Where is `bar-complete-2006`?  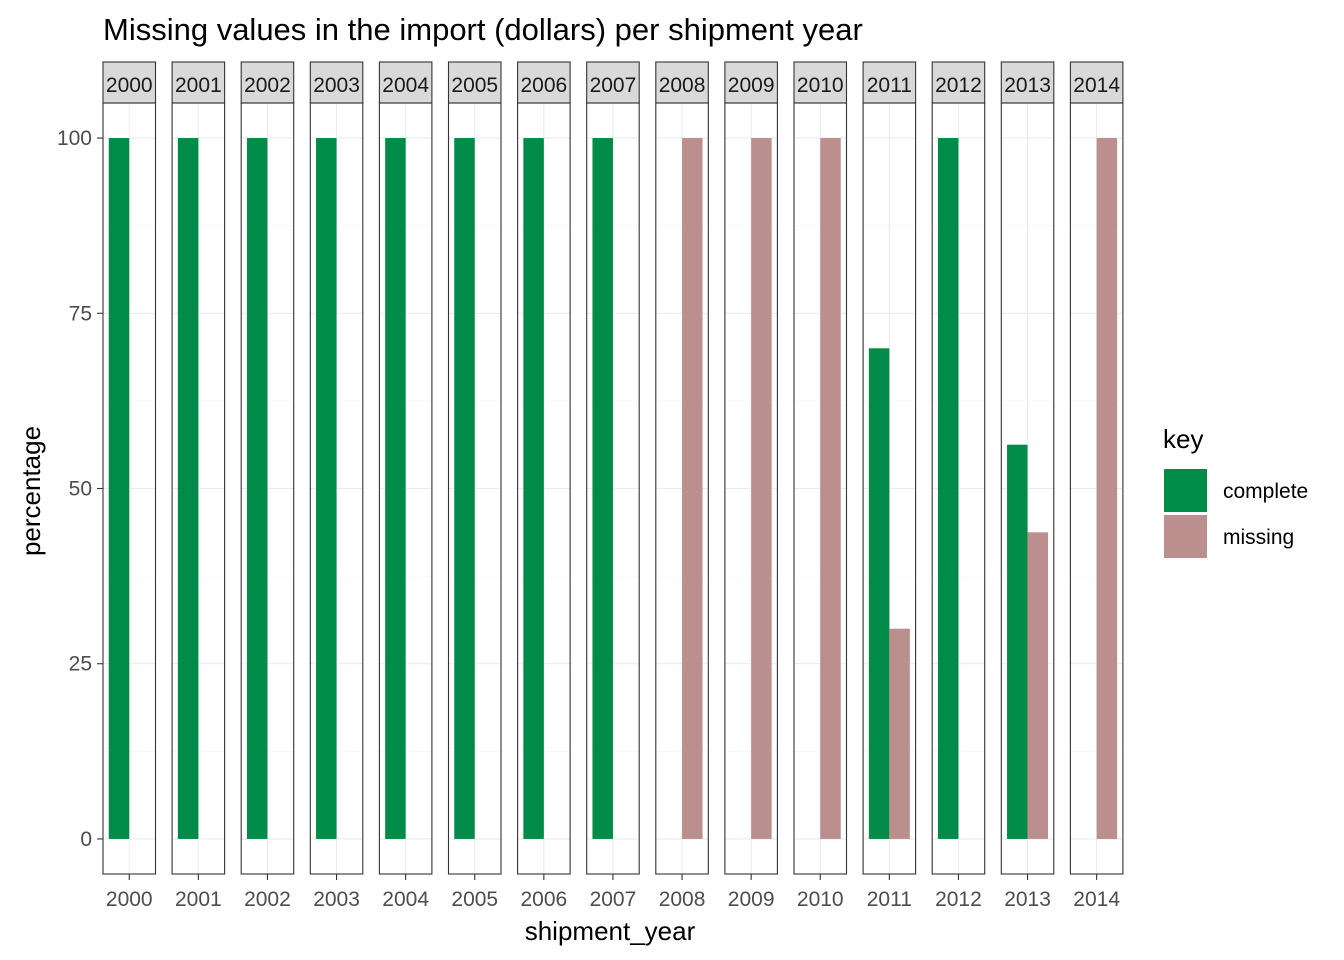
bar-complete-2006 is located at coordinates (533, 488).